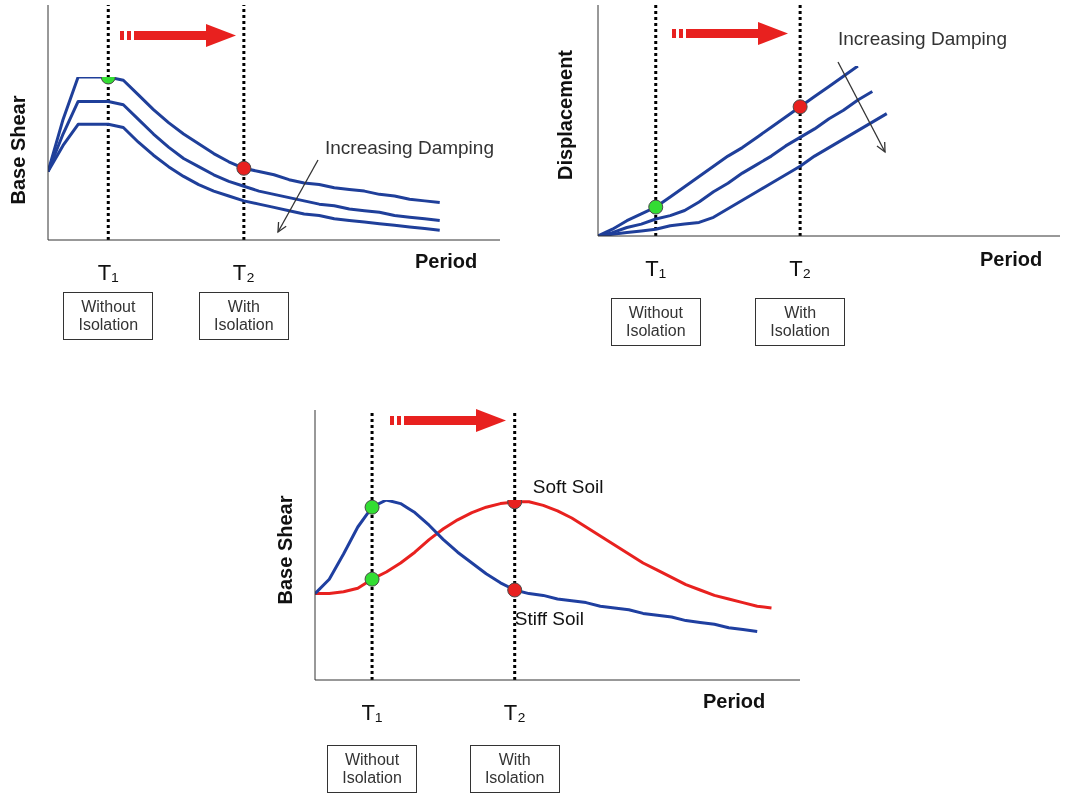 This screenshot has width=1072, height=807. What do you see at coordinates (409, 148) in the screenshot?
I see `annotation: Increasing Damping` at bounding box center [409, 148].